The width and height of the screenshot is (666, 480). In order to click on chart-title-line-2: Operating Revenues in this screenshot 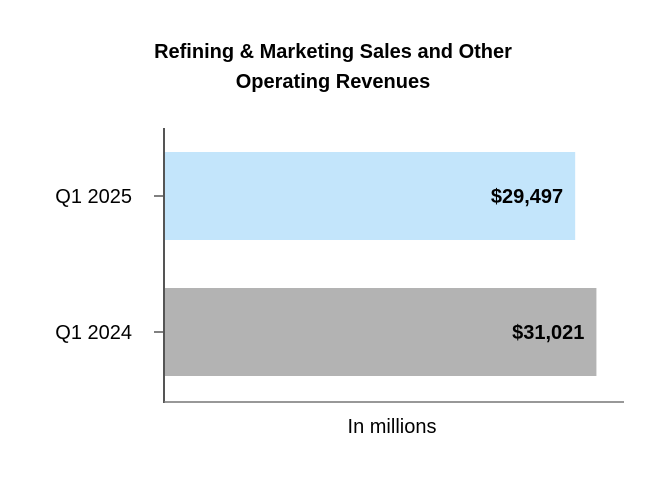, I will do `click(333, 82)`.